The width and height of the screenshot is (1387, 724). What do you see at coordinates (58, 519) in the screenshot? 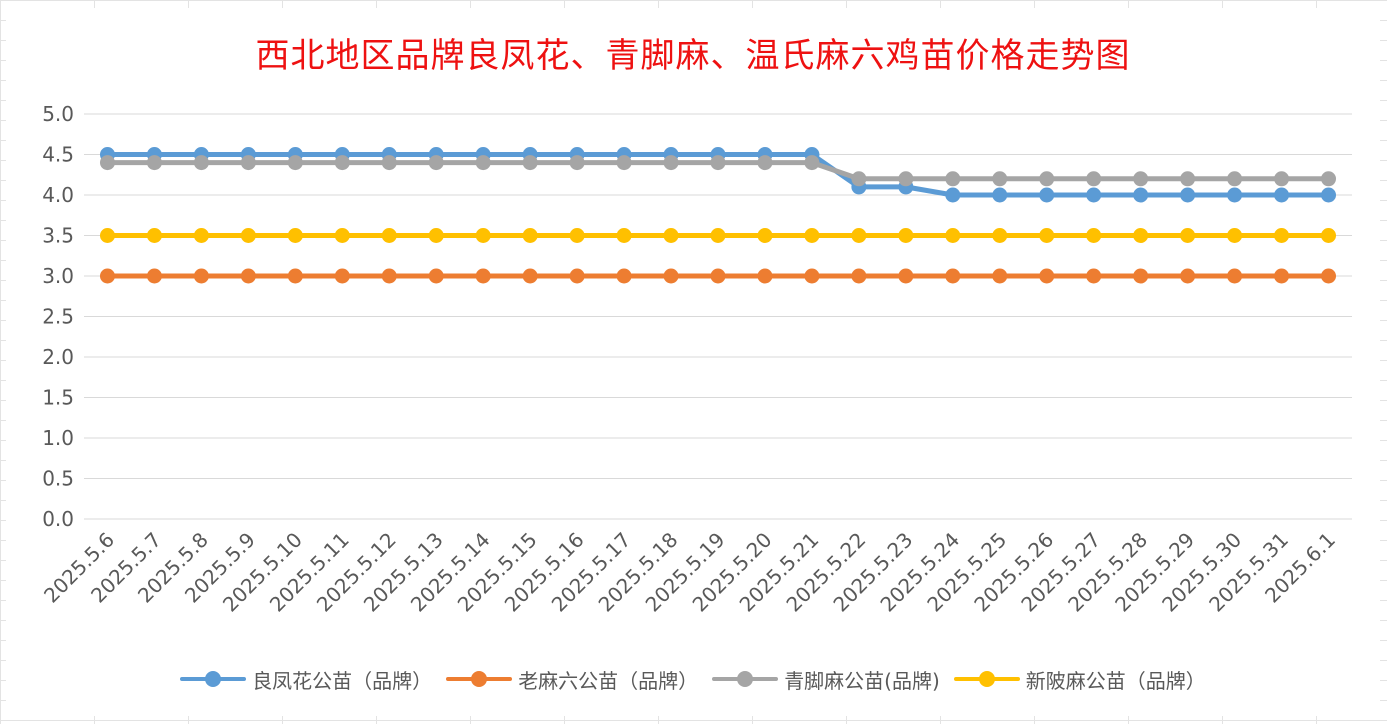
I see `y-tick-label: 0.0` at bounding box center [58, 519].